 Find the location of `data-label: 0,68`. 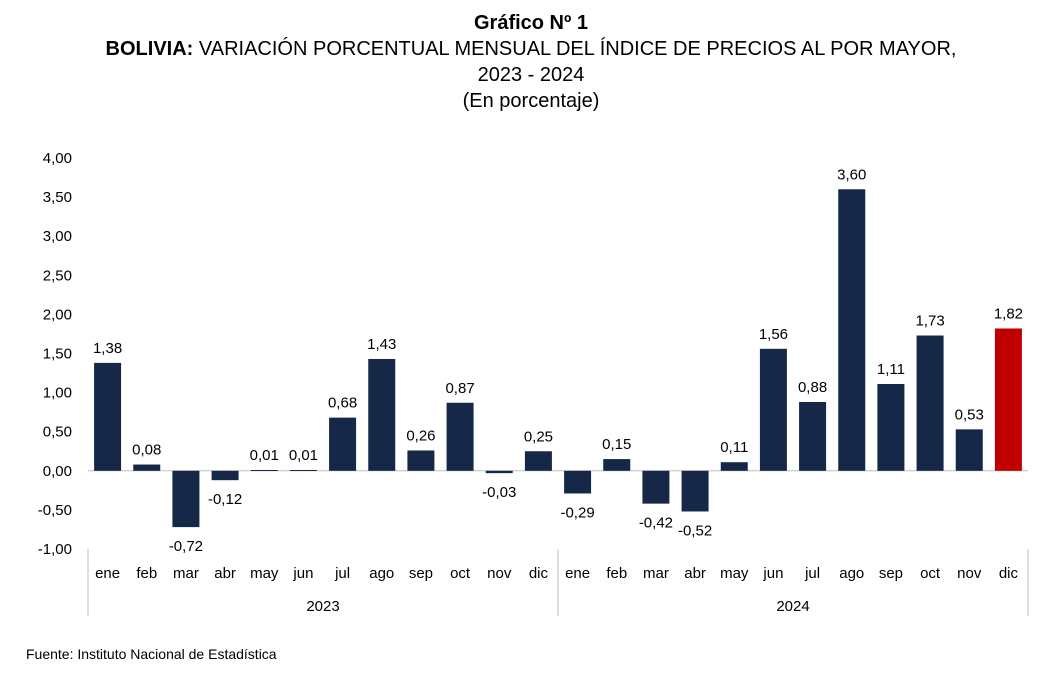

data-label: 0,68 is located at coordinates (342, 403).